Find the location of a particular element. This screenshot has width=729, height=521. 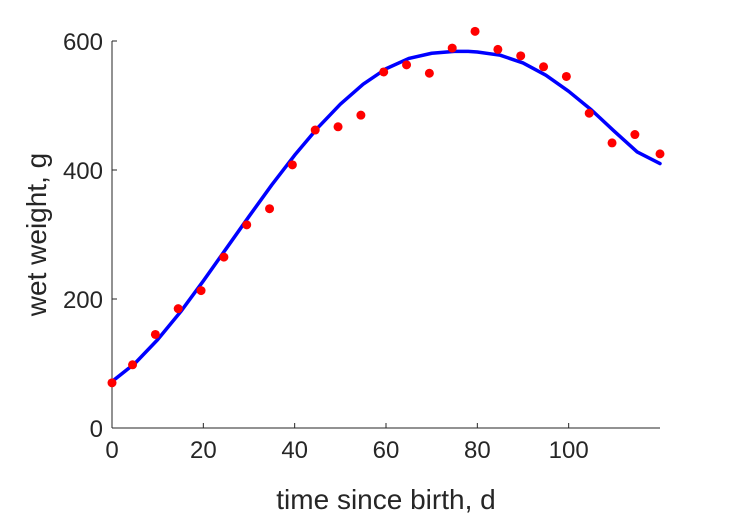

x-tick-label: 40 is located at coordinates (294, 450).